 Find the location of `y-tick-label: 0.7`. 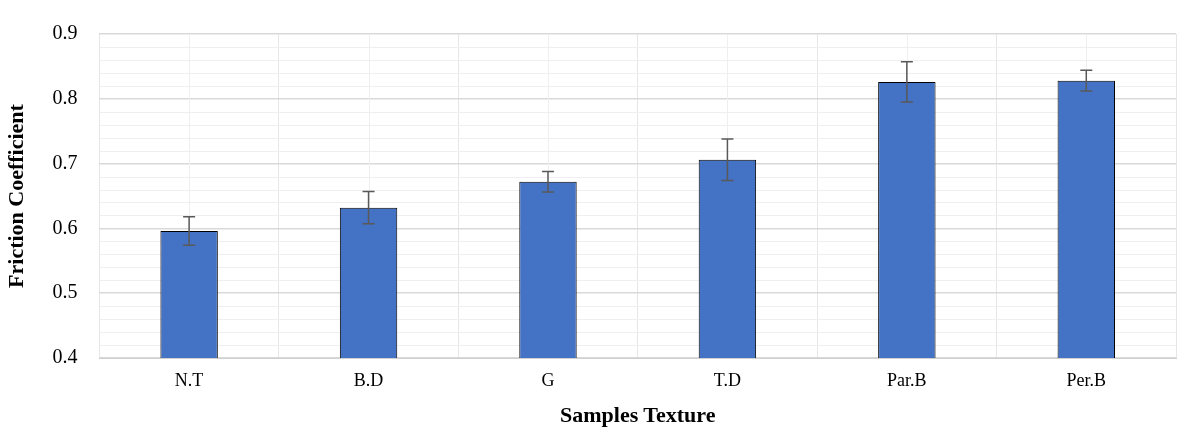

y-tick-label: 0.7 is located at coordinates (65, 161).